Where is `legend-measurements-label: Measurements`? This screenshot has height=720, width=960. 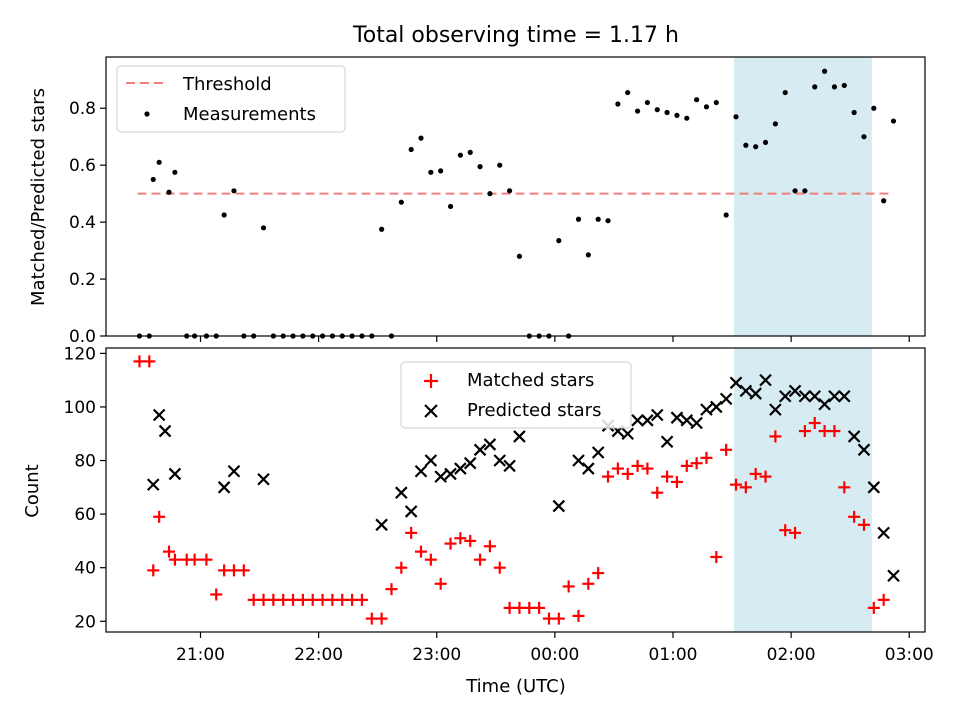 legend-measurements-label: Measurements is located at coordinates (249, 114).